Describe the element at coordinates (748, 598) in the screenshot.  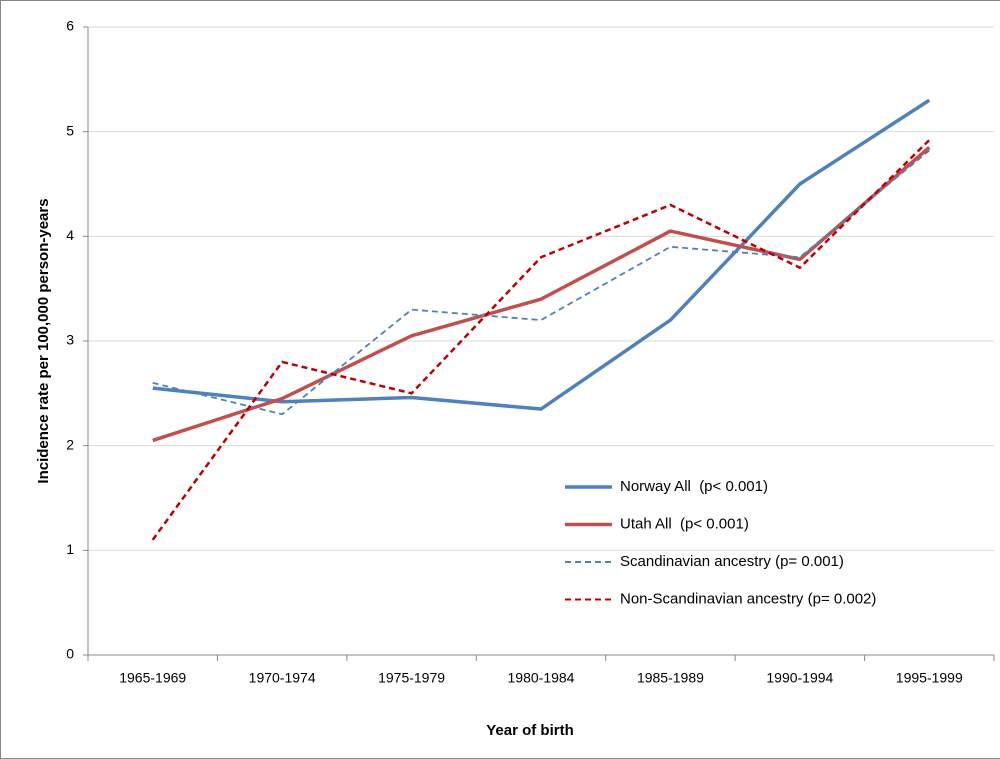
I see `legend-label: Non-Scandinavian ancestry (p= 0.002)` at that location.